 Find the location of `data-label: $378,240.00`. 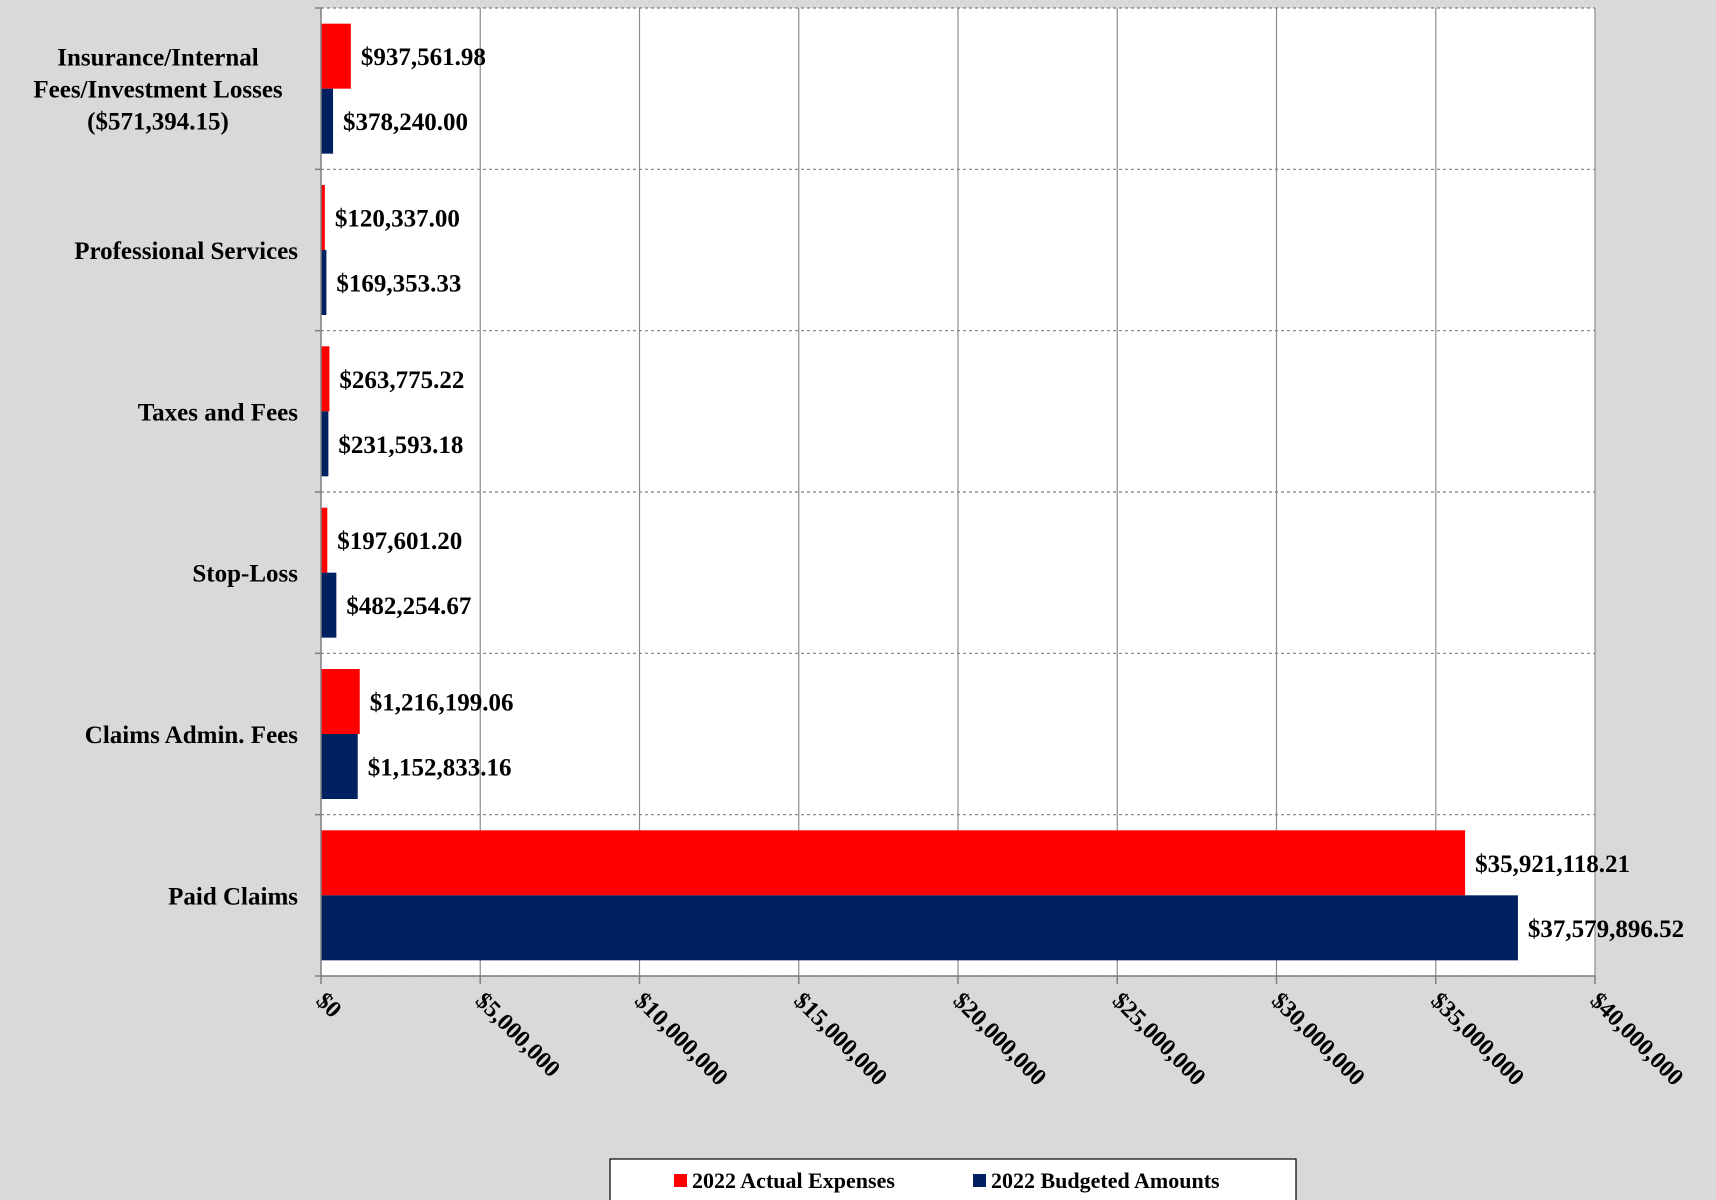

data-label: $378,240.00 is located at coordinates (405, 122).